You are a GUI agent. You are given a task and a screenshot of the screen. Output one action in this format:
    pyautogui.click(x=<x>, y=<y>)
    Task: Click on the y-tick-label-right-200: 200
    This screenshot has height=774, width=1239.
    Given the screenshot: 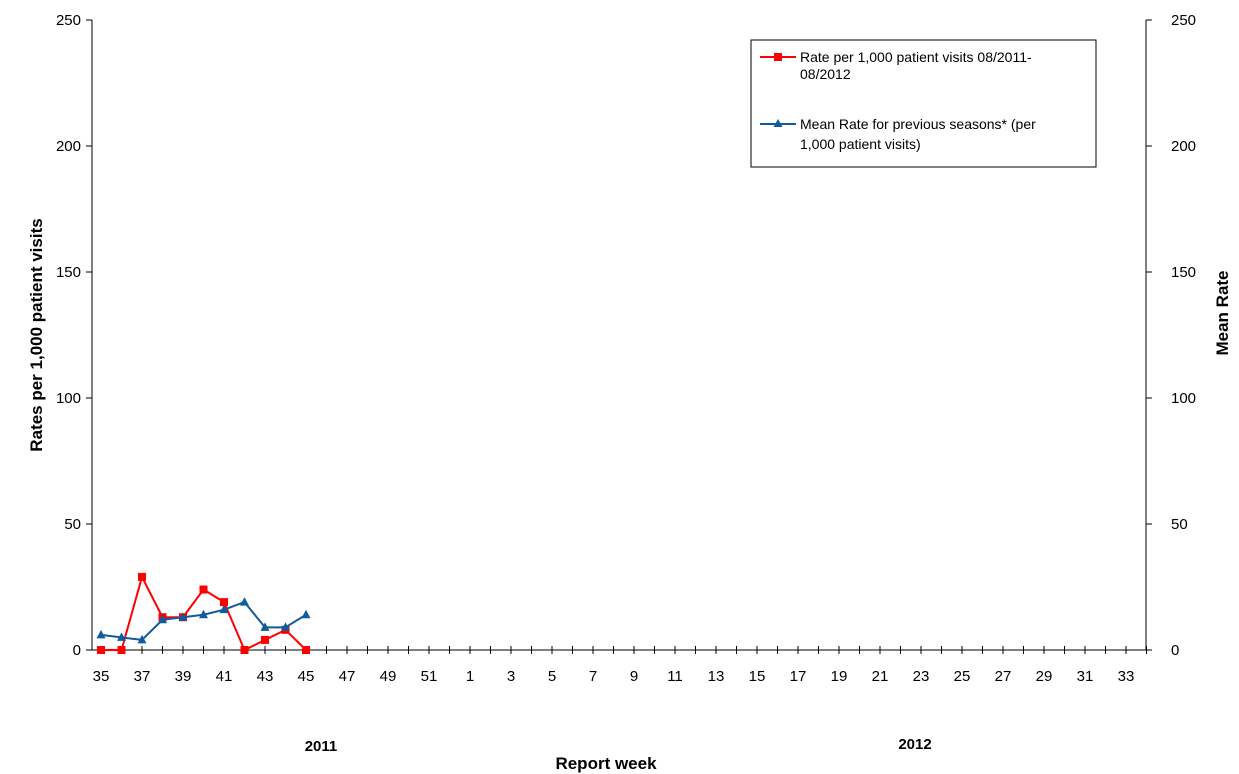 What is the action you would take?
    pyautogui.click(x=1183, y=146)
    